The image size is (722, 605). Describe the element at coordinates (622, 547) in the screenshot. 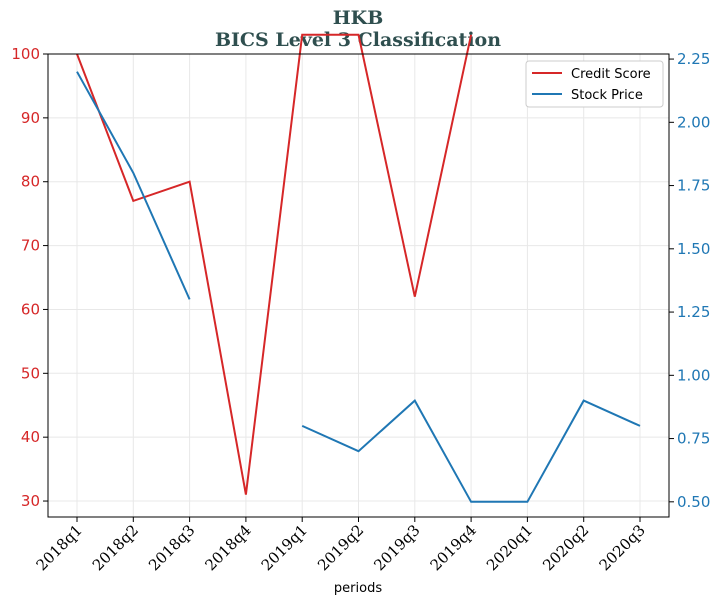

I see `x-tick-label: 2020q3` at that location.